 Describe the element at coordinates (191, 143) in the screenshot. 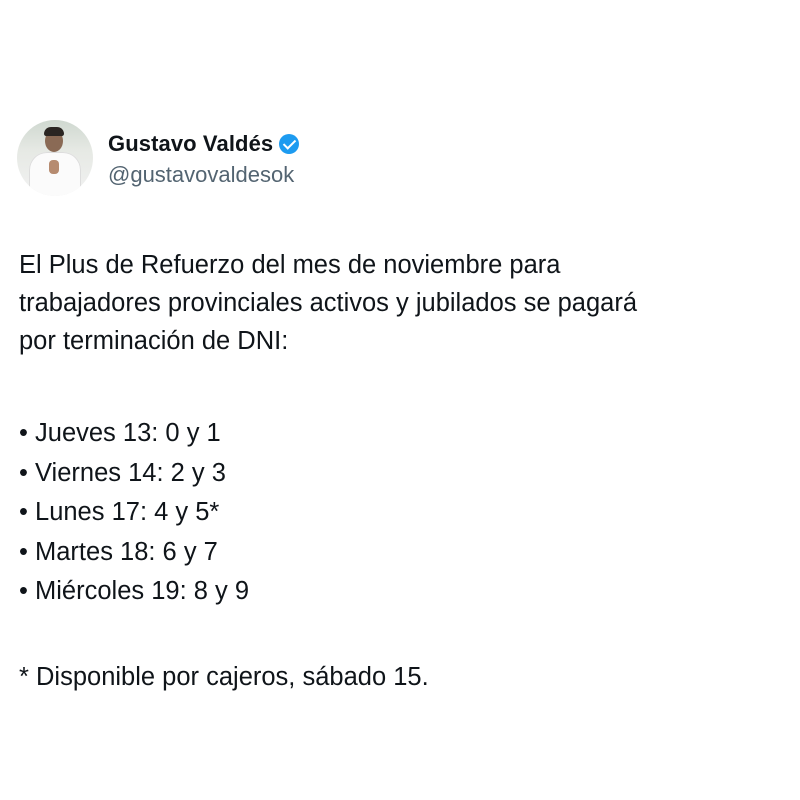

I see `author-name: Gustavo Valdés` at that location.